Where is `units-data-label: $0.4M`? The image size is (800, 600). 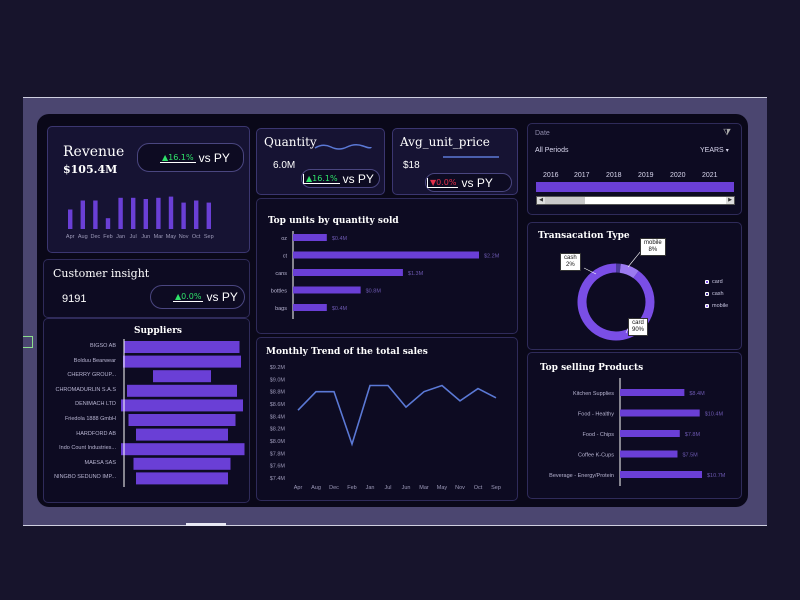
units-data-label: $0.4M is located at coordinates (340, 239).